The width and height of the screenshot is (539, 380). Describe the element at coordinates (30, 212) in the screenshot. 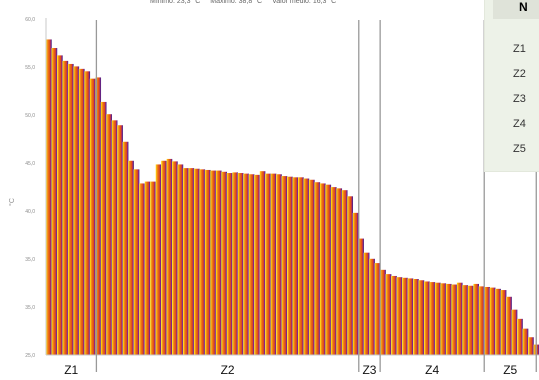

I see `tick-label: 40,0` at that location.